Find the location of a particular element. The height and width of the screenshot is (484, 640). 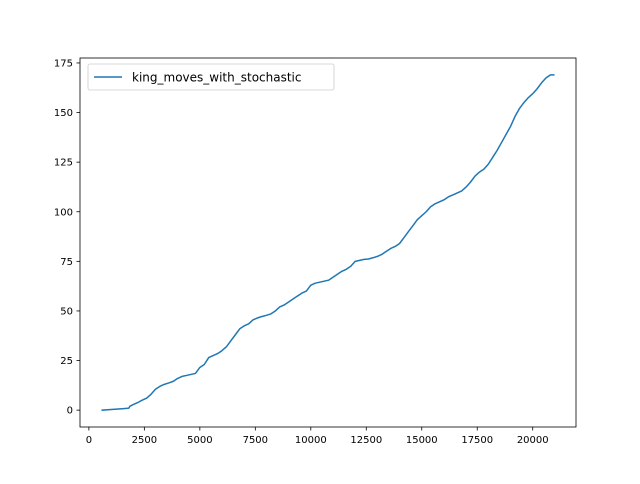

x-tick-label: 0 is located at coordinates (89, 440).